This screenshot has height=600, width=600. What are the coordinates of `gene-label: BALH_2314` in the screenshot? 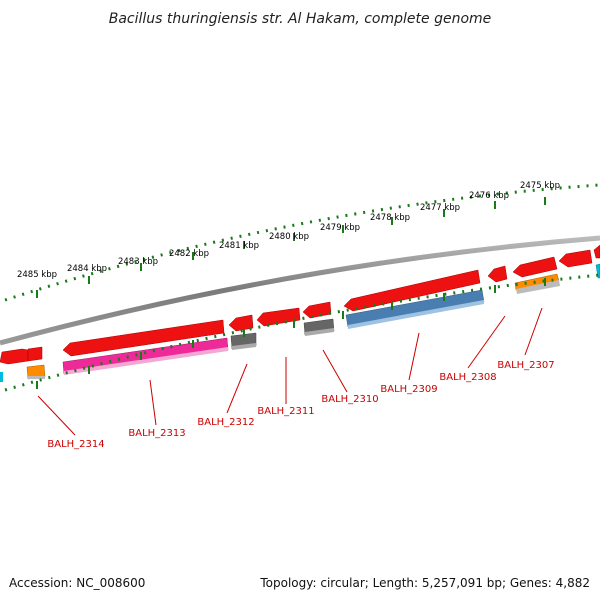 It's located at (75, 444).